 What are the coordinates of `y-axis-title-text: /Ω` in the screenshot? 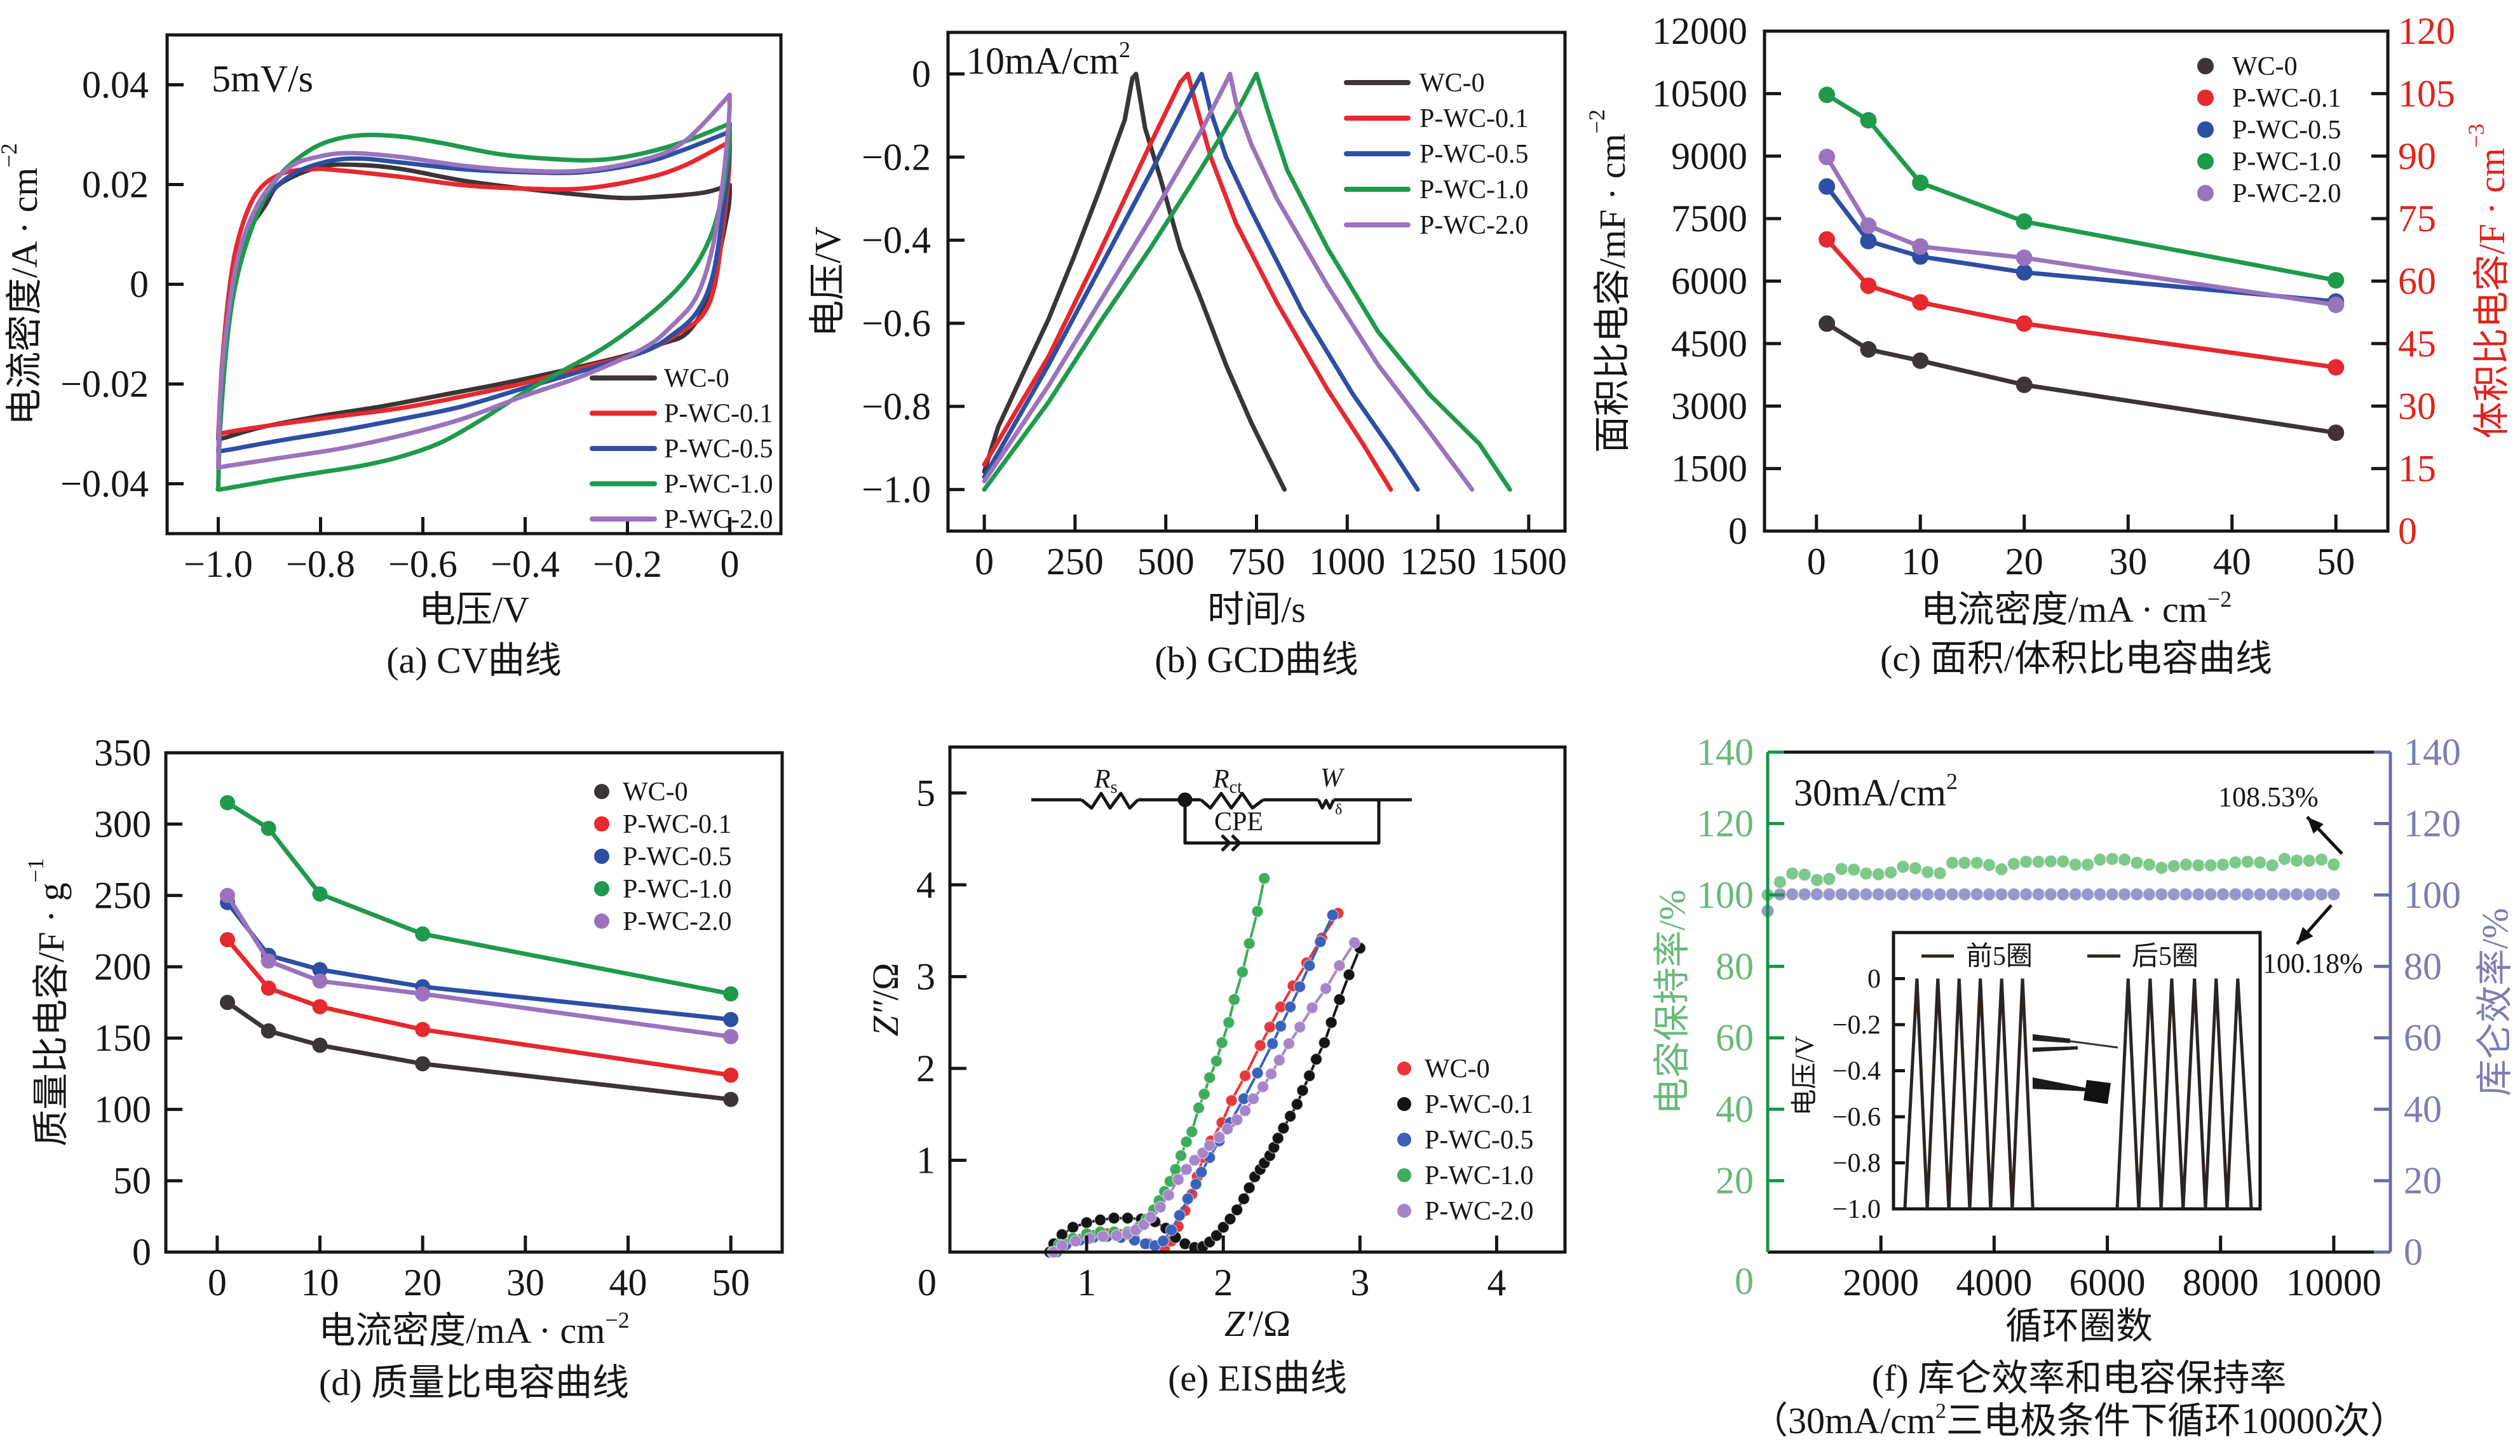 It's located at (885, 982).